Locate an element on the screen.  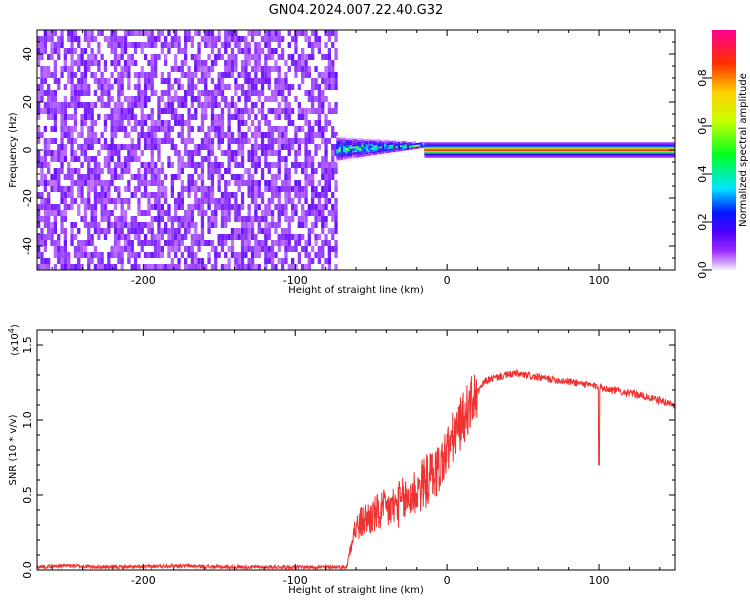
x-tick-label: 100 is located at coordinates (599, 280).